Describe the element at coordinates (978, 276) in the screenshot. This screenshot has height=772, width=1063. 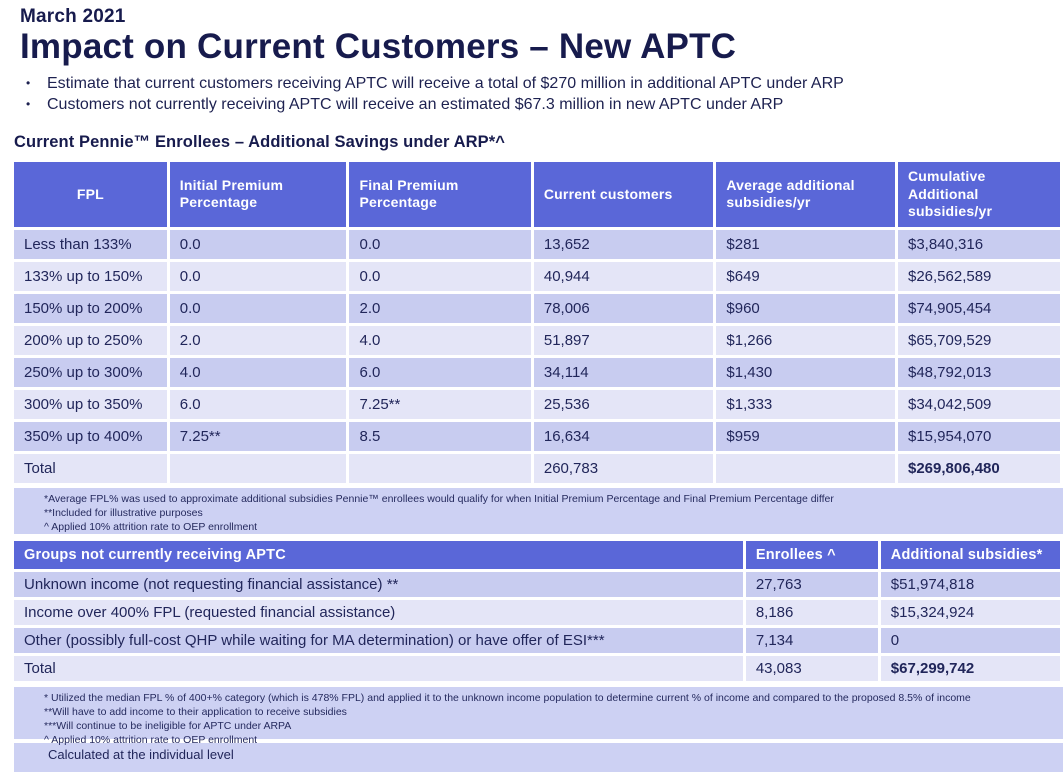
I see `table-cell: $26,562,589` at that location.